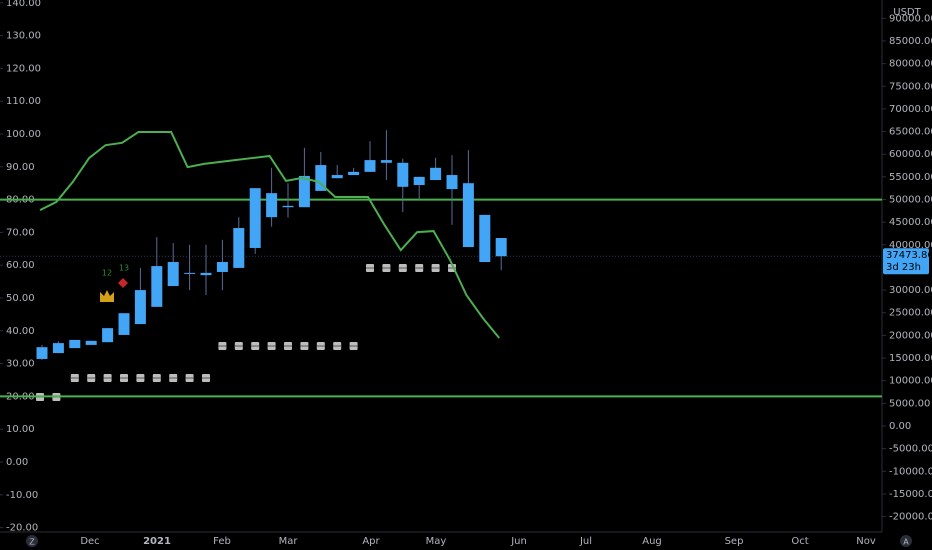 Image resolution: width=932 pixels, height=550 pixels. Describe the element at coordinates (907, 12) in the screenshot. I see `currency-label: USDT` at that location.